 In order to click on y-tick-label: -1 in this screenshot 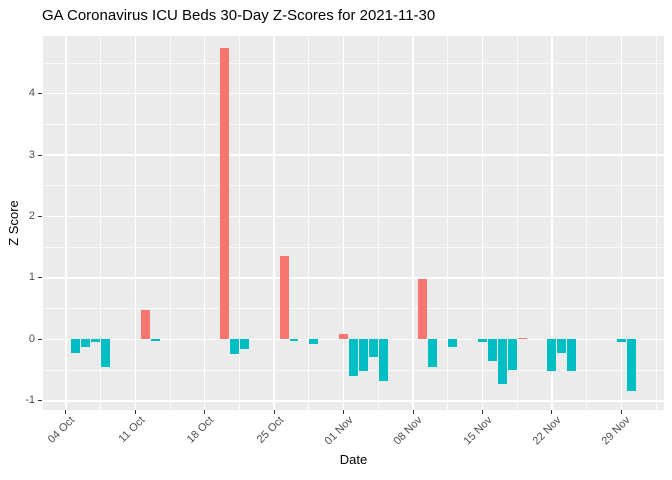, I will do `click(30, 400)`.